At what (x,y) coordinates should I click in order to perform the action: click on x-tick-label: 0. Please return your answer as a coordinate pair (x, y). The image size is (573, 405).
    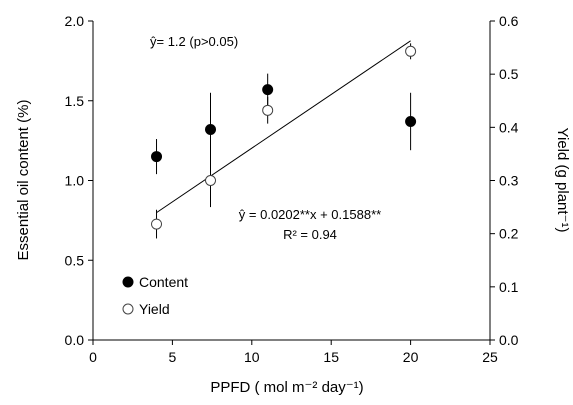
    Looking at the image, I should click on (93, 357).